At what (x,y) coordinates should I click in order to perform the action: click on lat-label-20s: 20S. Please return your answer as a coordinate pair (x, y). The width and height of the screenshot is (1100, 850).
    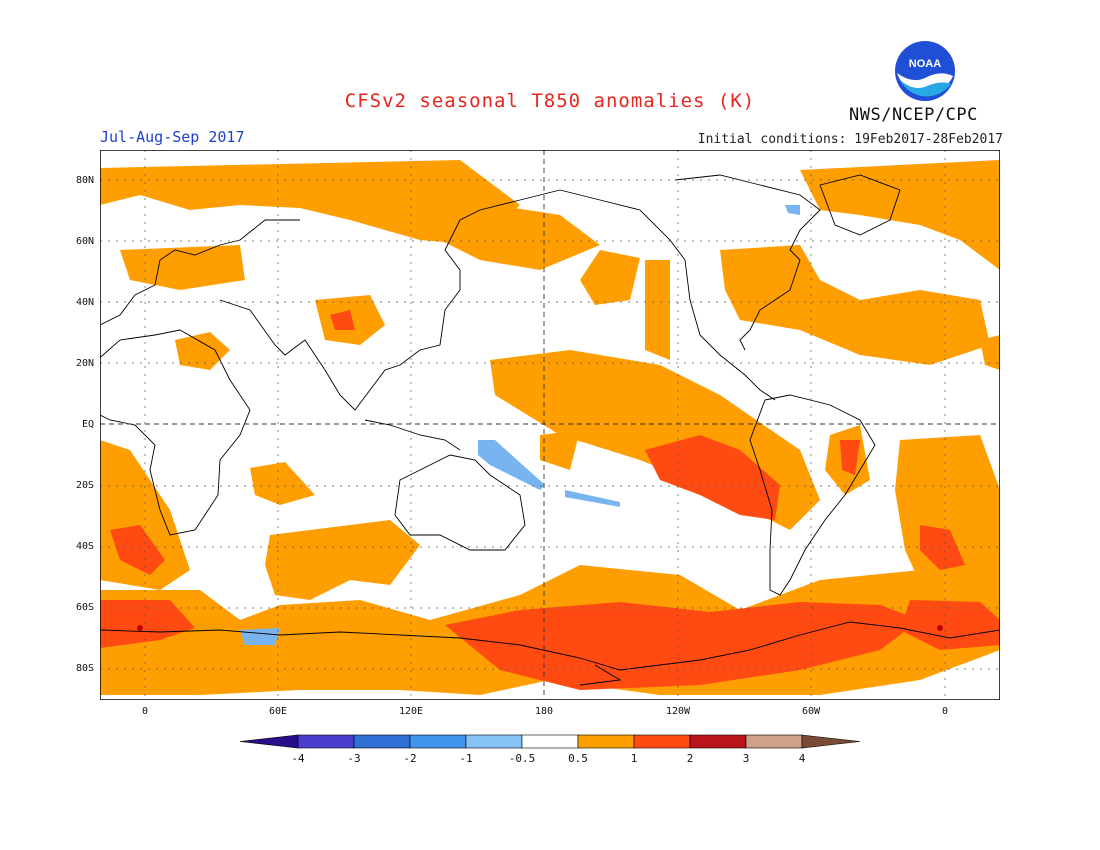
    Looking at the image, I should click on (84, 485).